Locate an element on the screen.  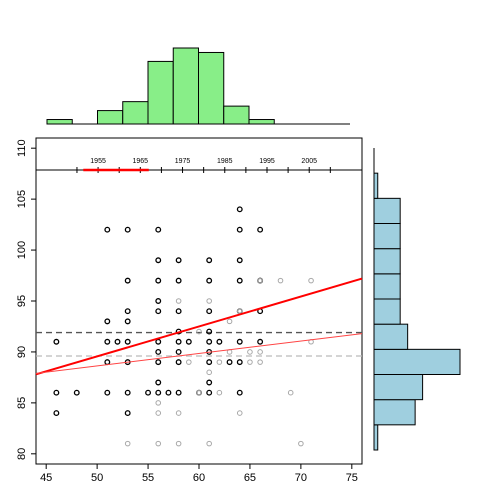
x-tick-label: 75 is located at coordinates (352, 478).